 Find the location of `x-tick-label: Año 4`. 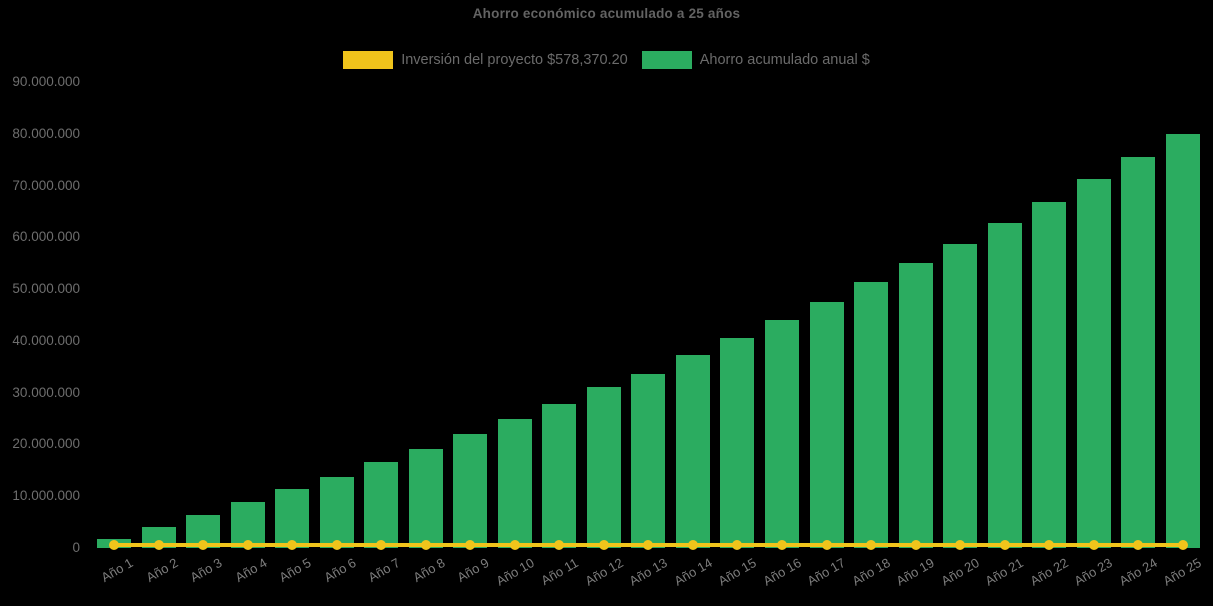

x-tick-label: Año 4 is located at coordinates (251, 570).